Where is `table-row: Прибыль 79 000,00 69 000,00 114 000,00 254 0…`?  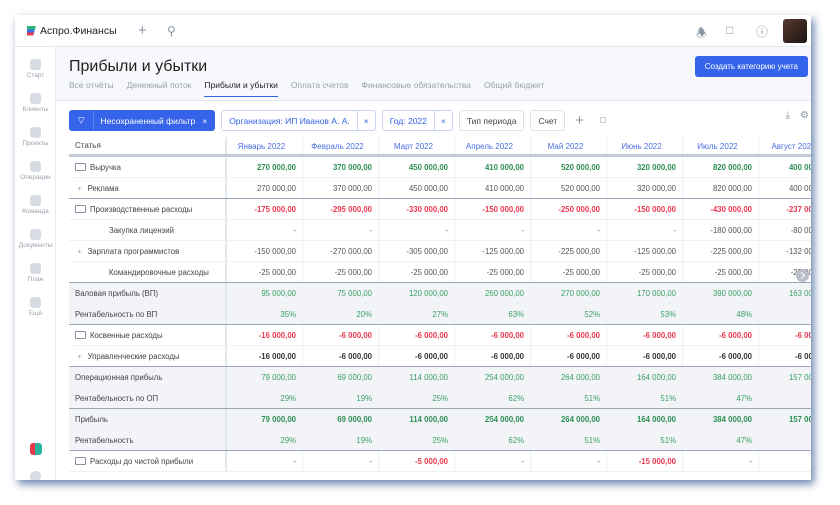
table-row: Прибыль 79 000,00 69 000,00 114 000,00 254 0… is located at coordinates (440, 419).